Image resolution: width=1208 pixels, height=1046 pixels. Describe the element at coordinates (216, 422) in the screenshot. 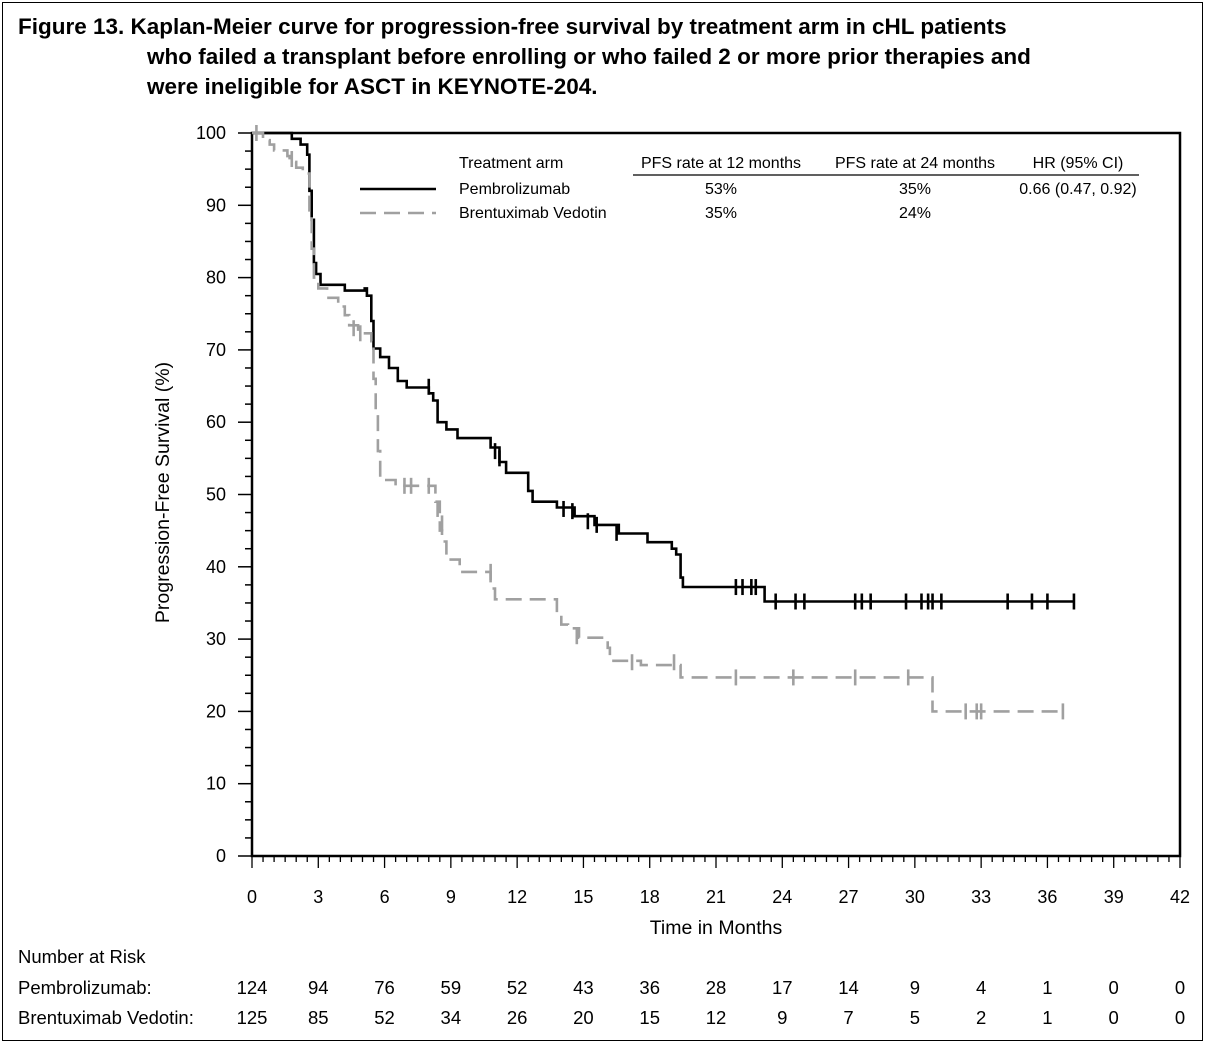

I see `y-tick-label: 60` at that location.